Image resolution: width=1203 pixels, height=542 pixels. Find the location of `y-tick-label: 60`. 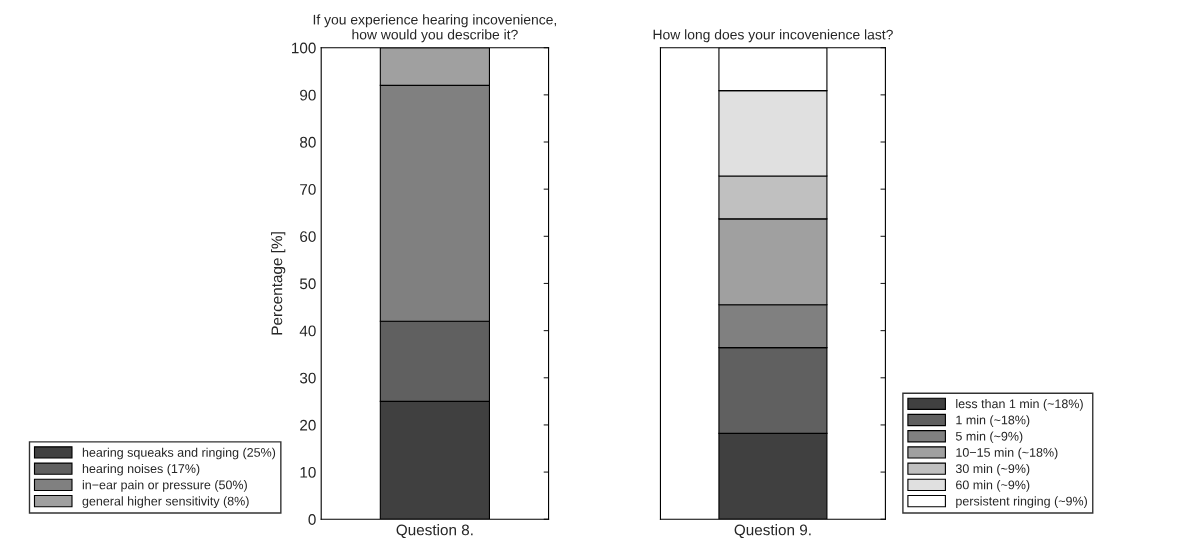

y-tick-label: 60 is located at coordinates (308, 236).